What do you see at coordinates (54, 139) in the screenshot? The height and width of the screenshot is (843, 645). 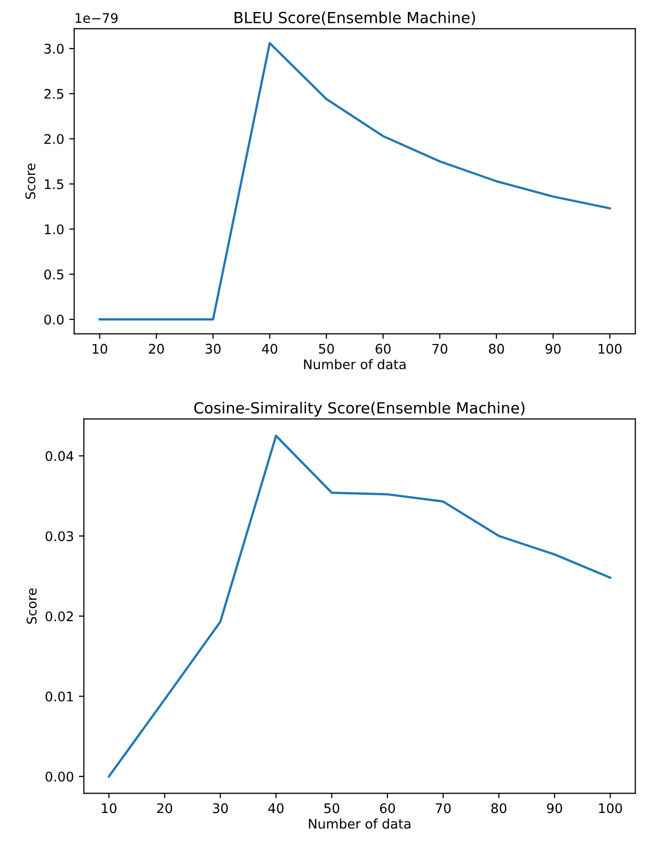 I see `y-tick-label: 2.0` at bounding box center [54, 139].